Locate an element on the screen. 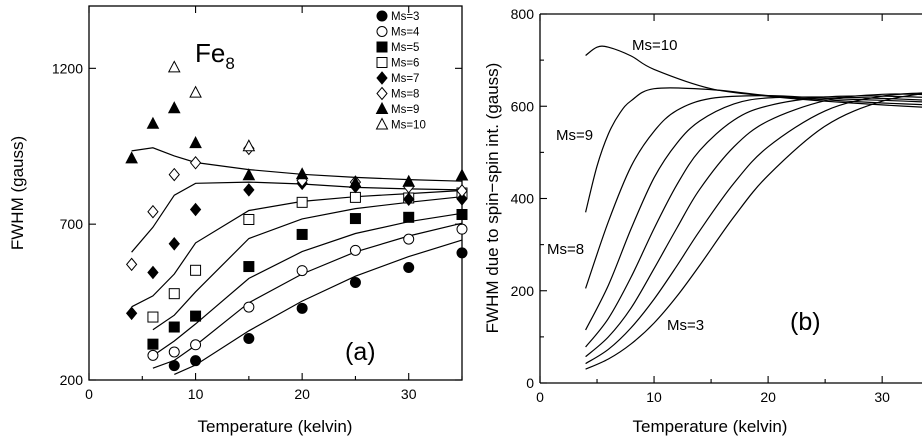 The width and height of the screenshot is (922, 441). a-xtick-label-30: 30 is located at coordinates (409, 394).